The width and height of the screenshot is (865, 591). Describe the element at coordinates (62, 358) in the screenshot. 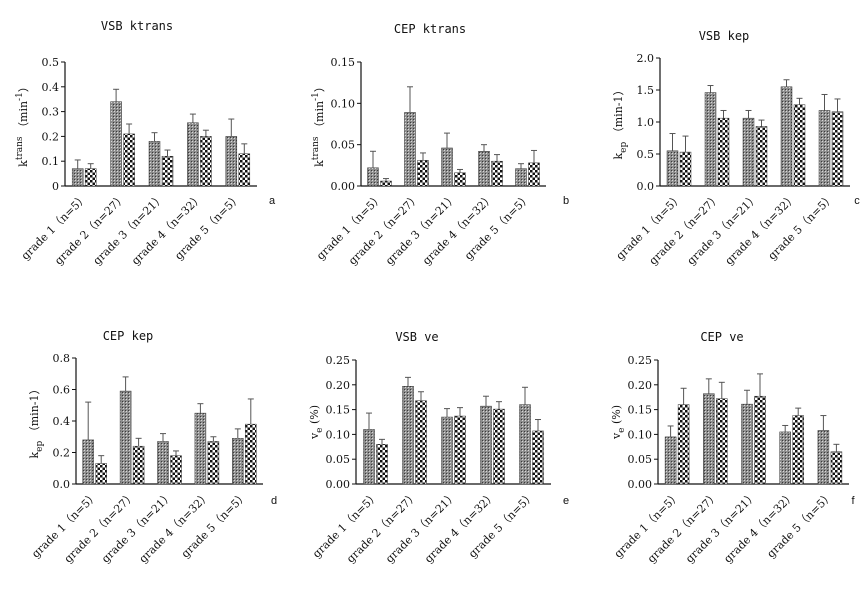

I see `y-tick-label: 0.8` at that location.